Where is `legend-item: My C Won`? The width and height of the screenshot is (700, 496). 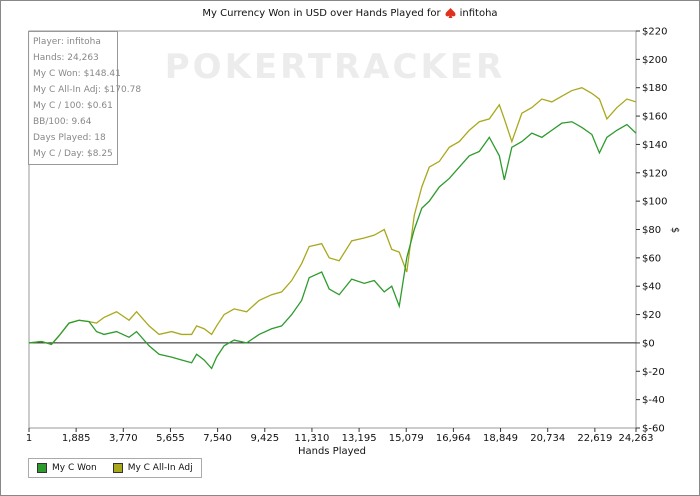 legend-item: My C Won is located at coordinates (67, 468).